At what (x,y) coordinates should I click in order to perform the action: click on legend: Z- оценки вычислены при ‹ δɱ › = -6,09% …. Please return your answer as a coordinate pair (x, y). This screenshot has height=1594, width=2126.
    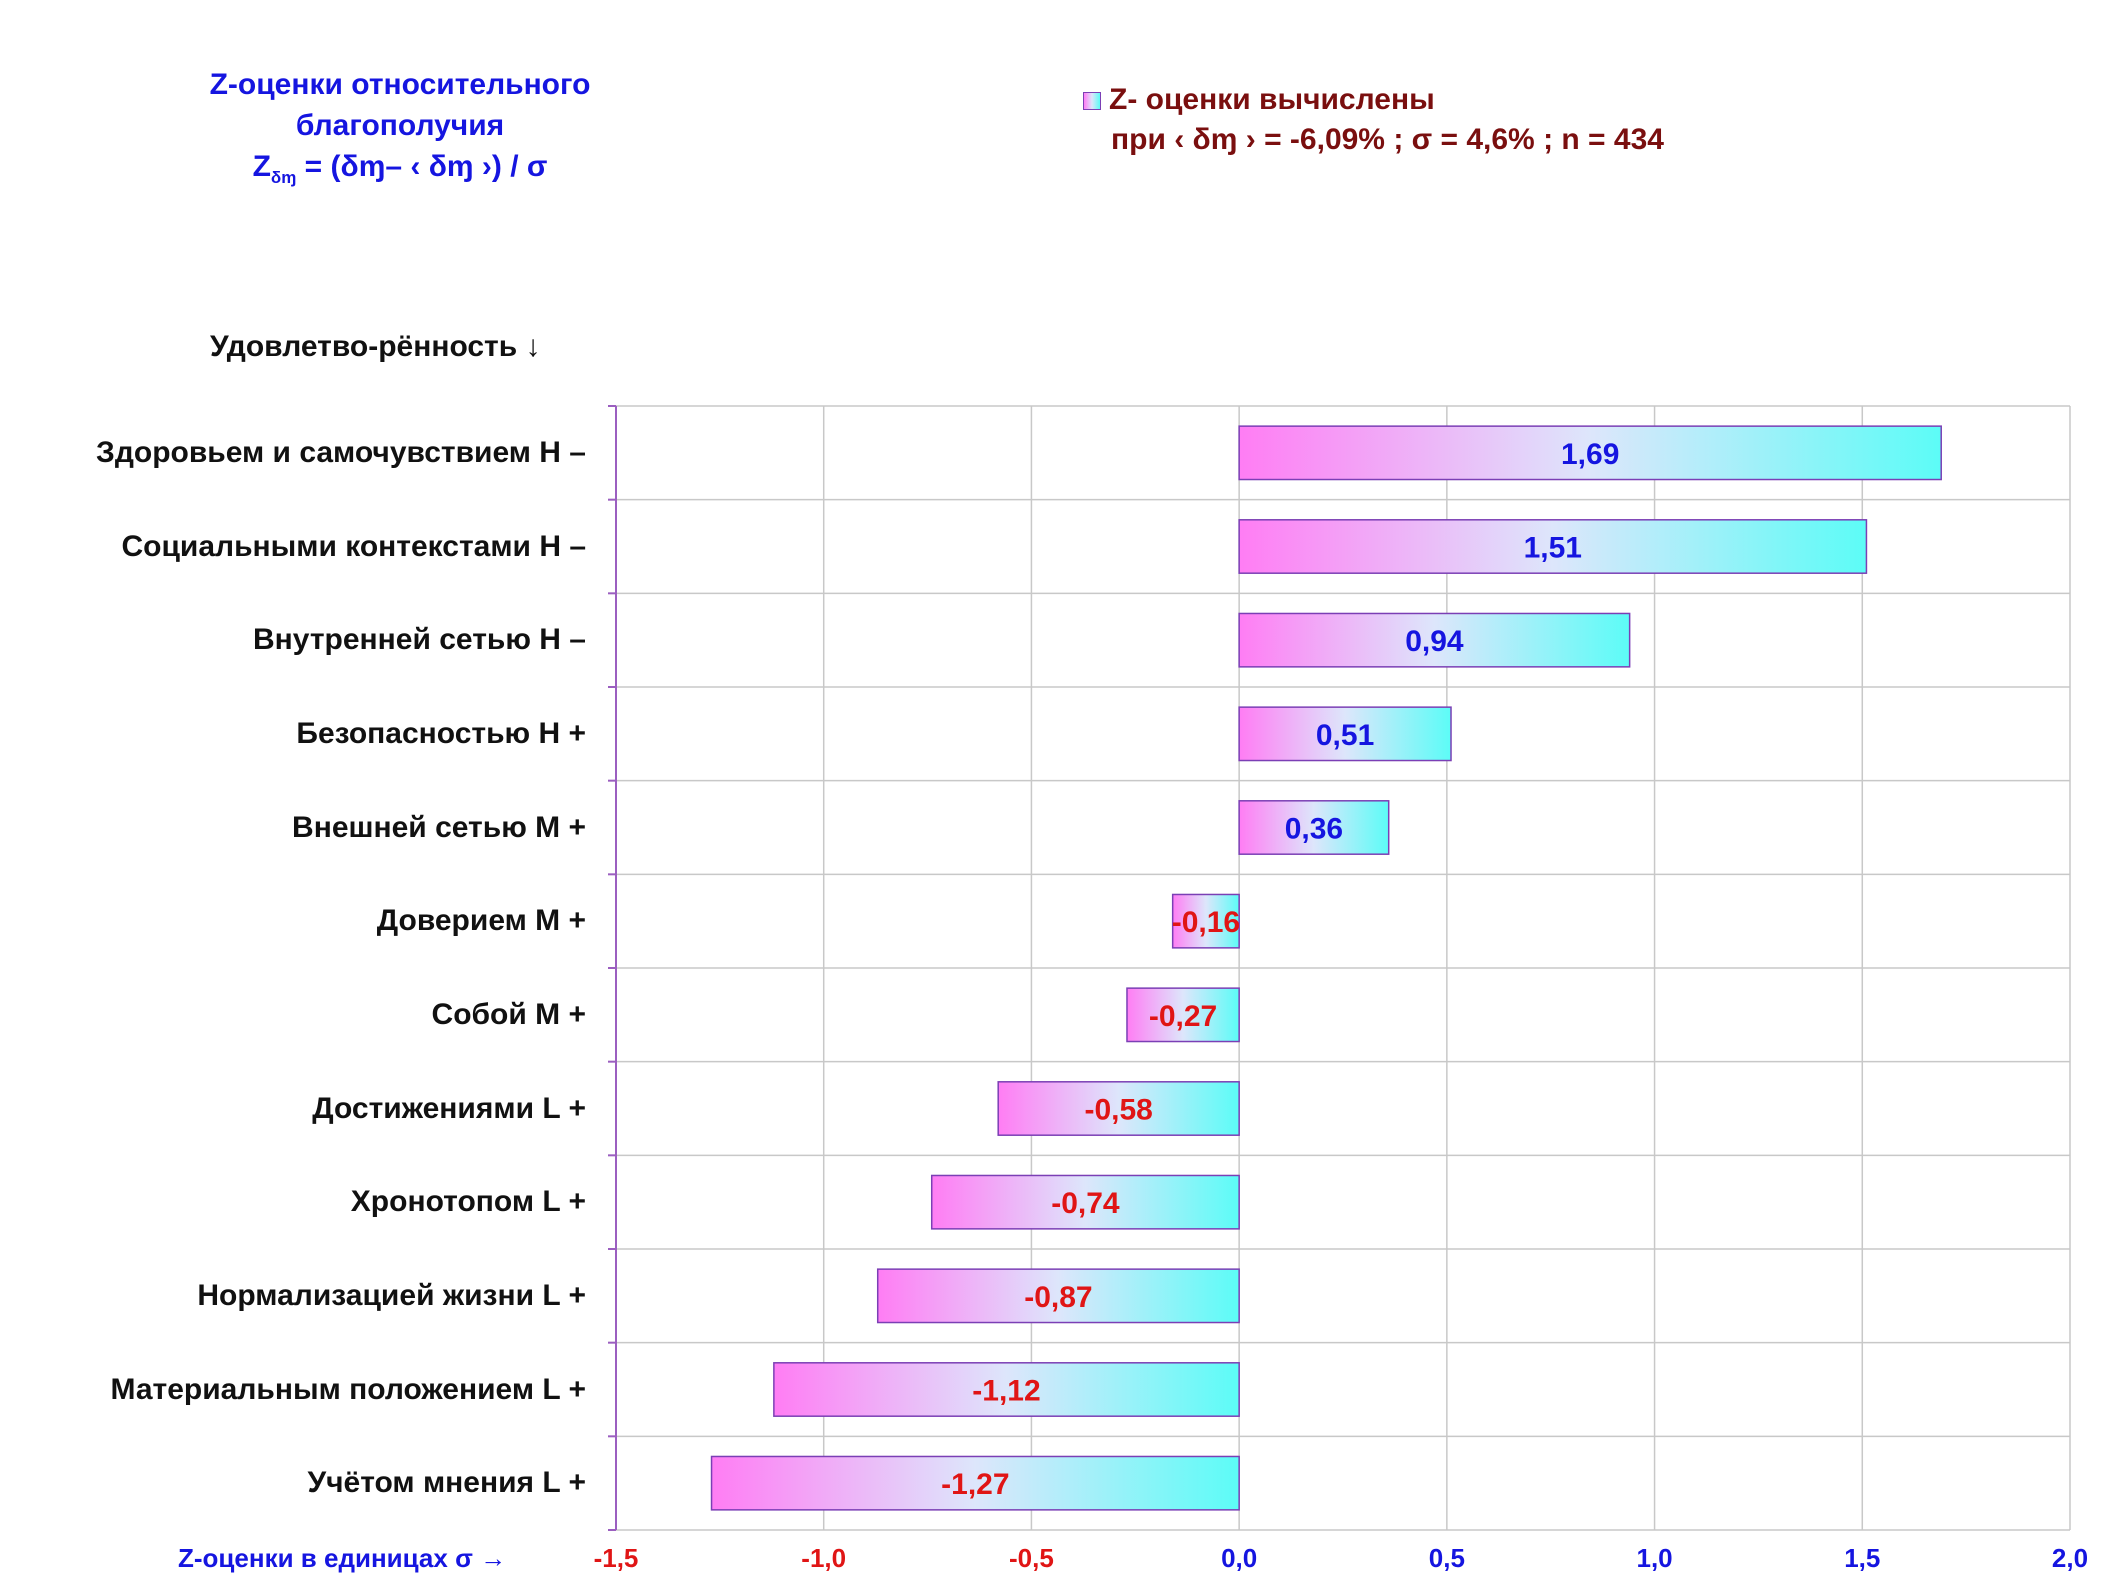
    Looking at the image, I should click on (1373, 120).